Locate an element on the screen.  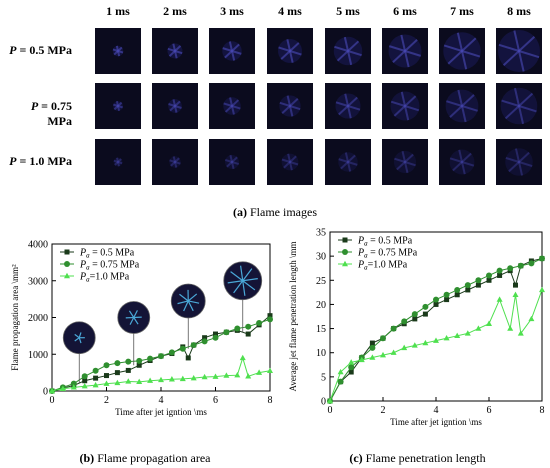
chart-b-x-tick-label: 4 is located at coordinates (161, 400).